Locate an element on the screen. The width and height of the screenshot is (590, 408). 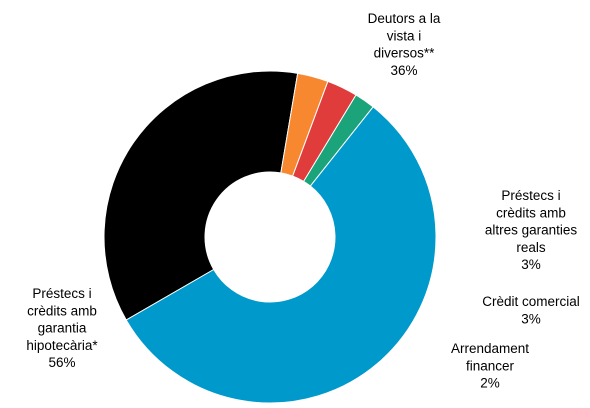
slice-label-2: Crèdit comercial 3% is located at coordinates (531, 310).